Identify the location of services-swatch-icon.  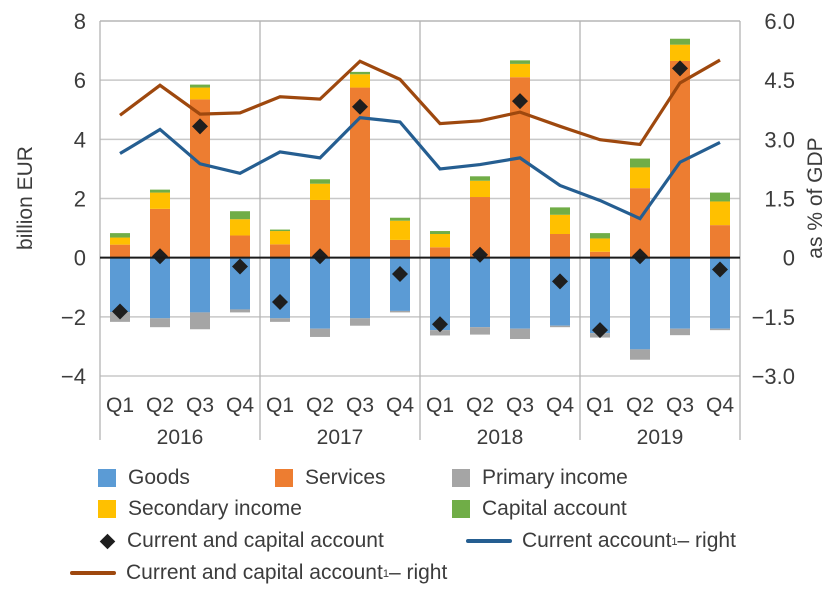
(284, 478).